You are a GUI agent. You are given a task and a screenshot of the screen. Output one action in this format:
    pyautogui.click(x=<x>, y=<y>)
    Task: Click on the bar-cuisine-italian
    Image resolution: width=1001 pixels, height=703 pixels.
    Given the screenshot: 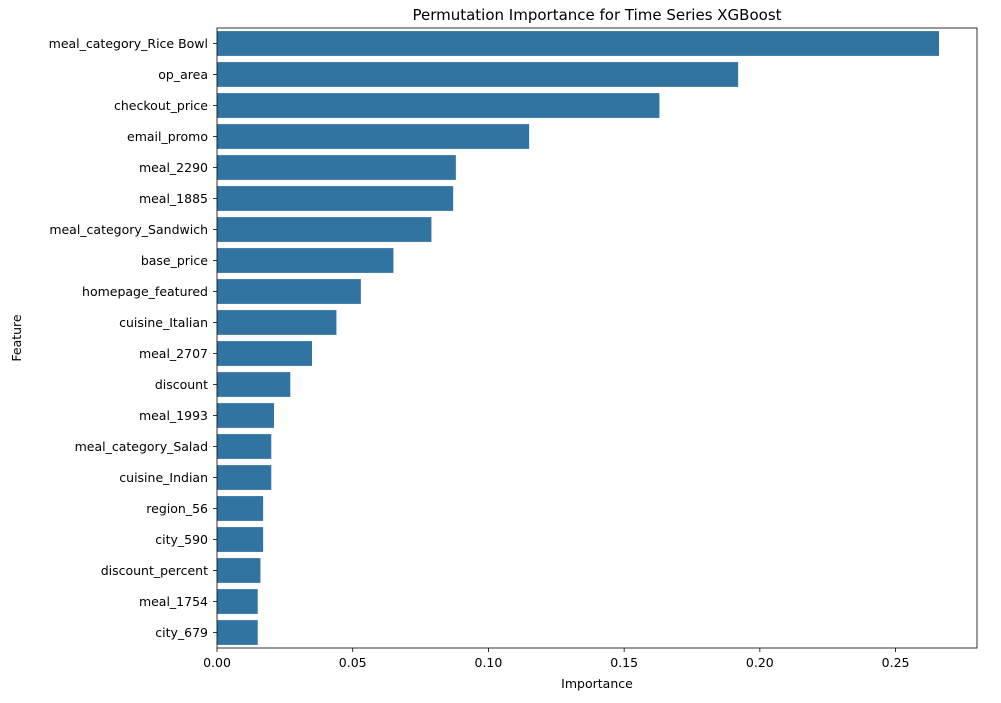 What is the action you would take?
    pyautogui.click(x=277, y=322)
    